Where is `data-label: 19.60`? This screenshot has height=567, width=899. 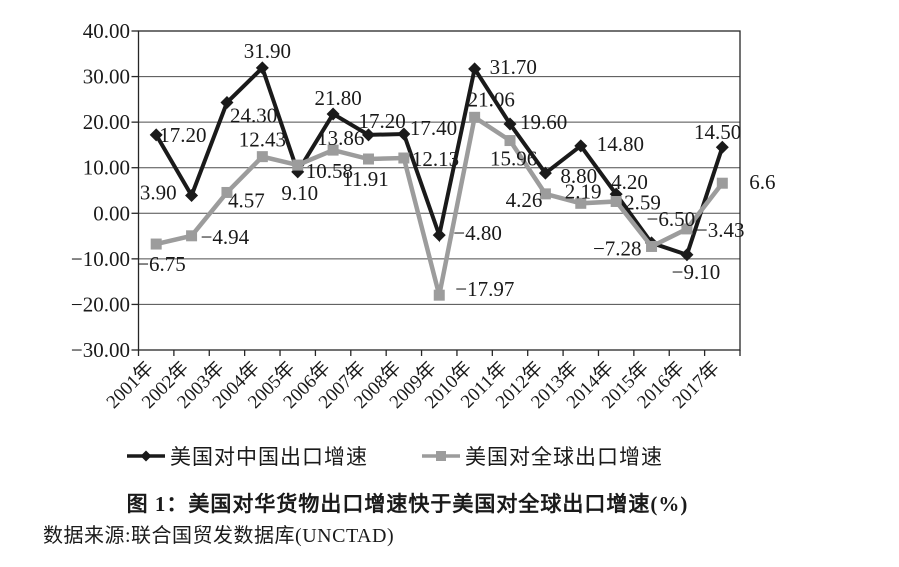
data-label: 19.60 is located at coordinates (543, 122).